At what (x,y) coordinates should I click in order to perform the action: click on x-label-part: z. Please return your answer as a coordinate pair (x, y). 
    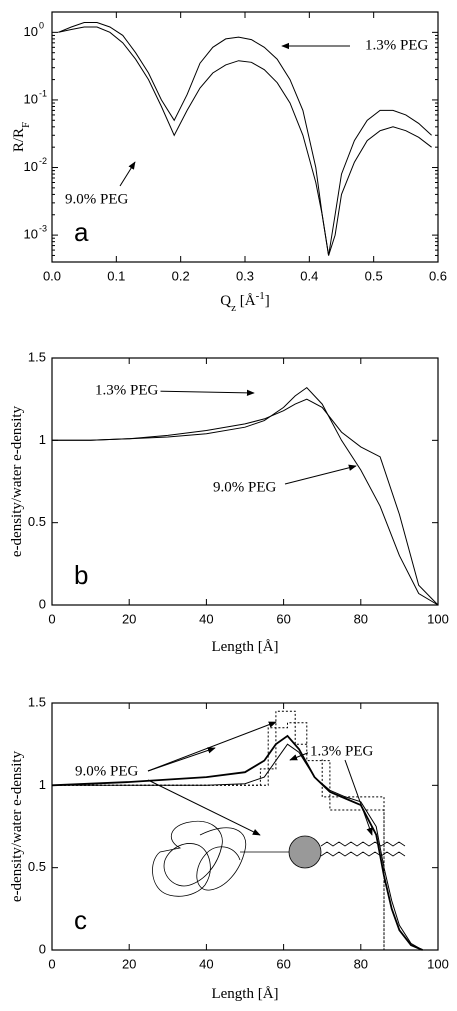
    Looking at the image, I should click on (233, 308).